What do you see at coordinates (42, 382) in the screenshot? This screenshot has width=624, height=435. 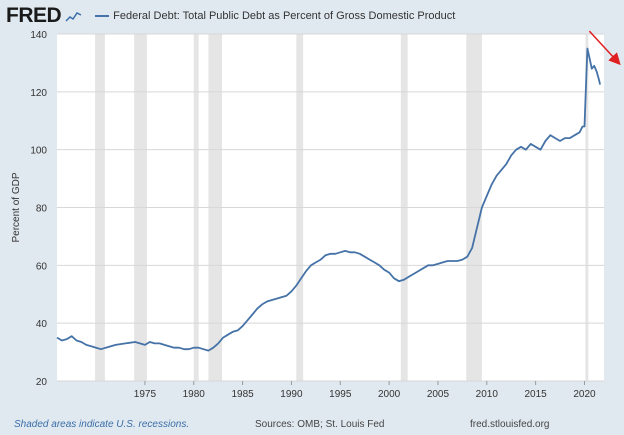 I see `y-tick-label: 20` at bounding box center [42, 382].